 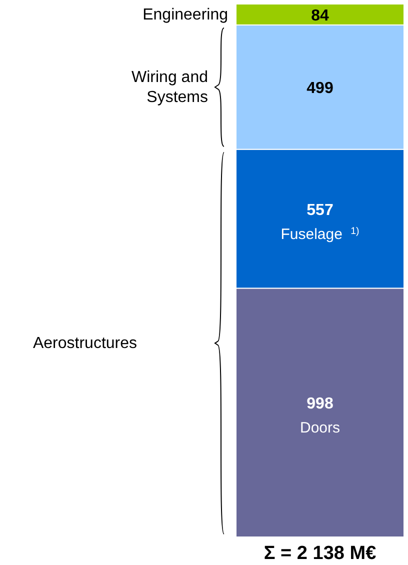 I want to click on series-label: Engineering, so click(x=185, y=15).